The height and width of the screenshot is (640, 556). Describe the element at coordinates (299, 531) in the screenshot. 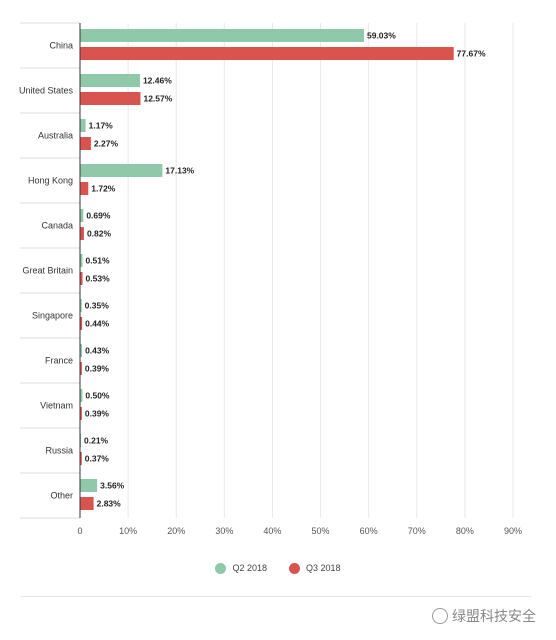

I see `x-axis-ticks: 0 10% 20% 30% 40% 50% 60% 70% 80% 90%` at that location.